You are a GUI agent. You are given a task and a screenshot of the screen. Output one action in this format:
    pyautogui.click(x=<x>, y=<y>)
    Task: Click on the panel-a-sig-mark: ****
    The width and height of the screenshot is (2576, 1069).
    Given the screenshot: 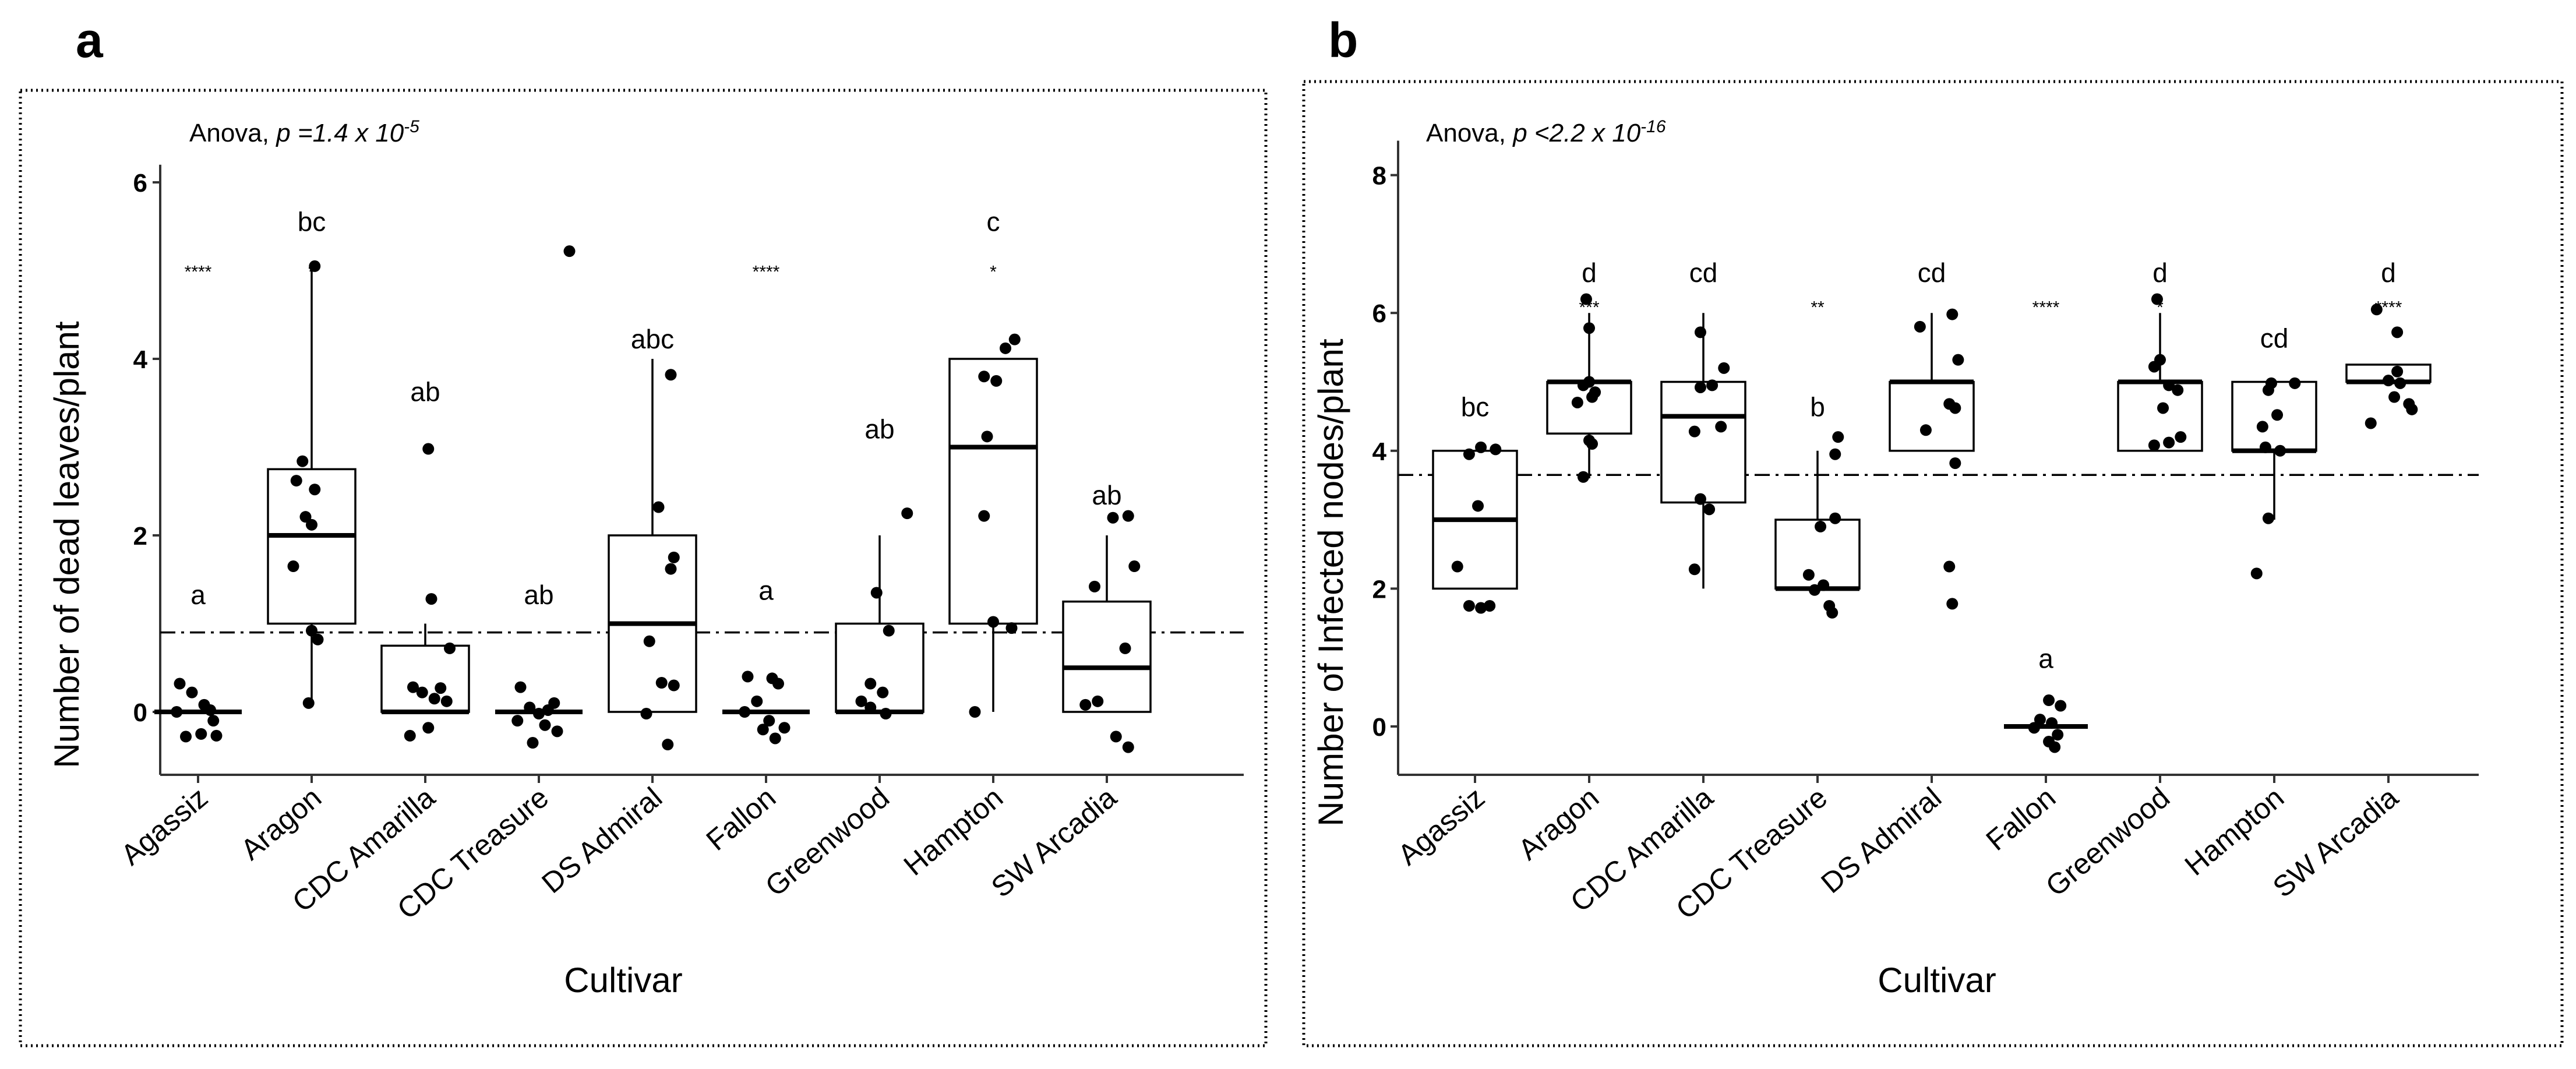 What is the action you would take?
    pyautogui.click(x=198, y=273)
    